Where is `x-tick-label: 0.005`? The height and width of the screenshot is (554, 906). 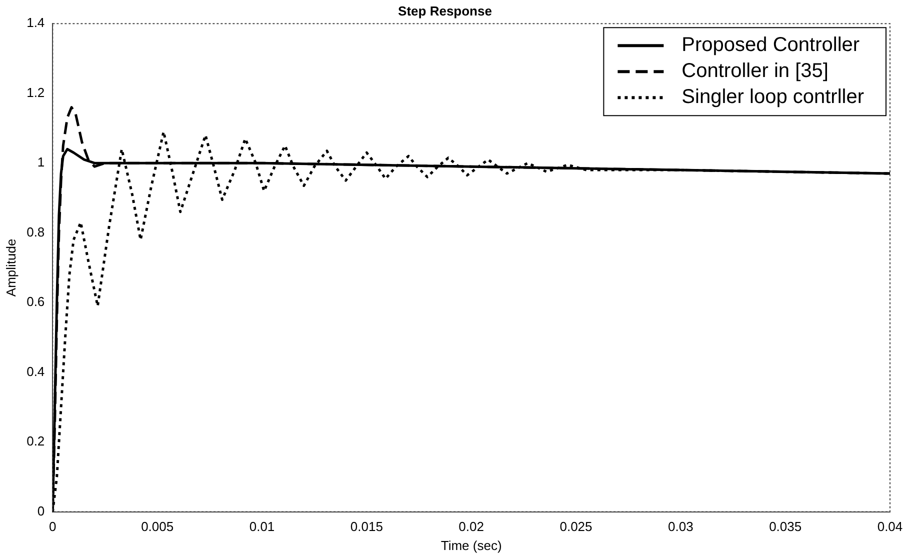
x-tick-label: 0.005 is located at coordinates (157, 526).